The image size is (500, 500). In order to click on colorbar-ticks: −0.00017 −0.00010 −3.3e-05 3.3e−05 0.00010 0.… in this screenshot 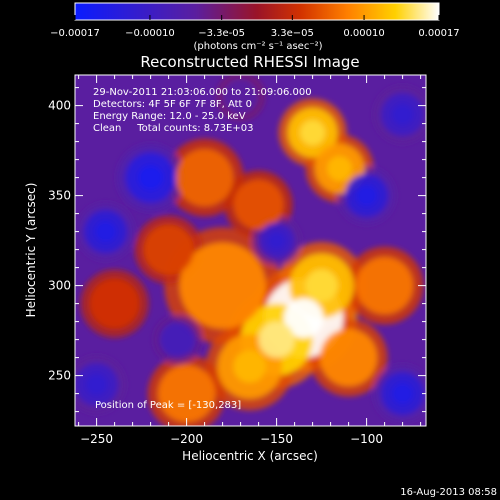, I will do `click(255, 27)`.